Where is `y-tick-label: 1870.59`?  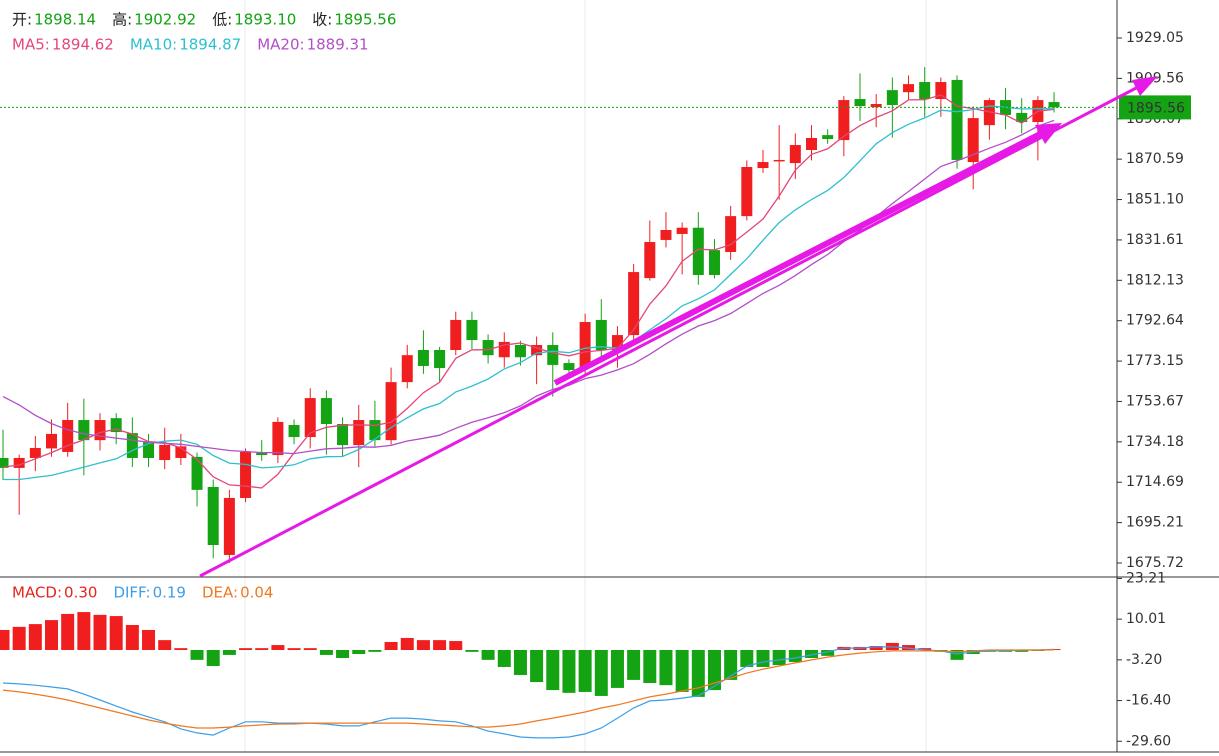 y-tick-label: 1870.59 is located at coordinates (1155, 159).